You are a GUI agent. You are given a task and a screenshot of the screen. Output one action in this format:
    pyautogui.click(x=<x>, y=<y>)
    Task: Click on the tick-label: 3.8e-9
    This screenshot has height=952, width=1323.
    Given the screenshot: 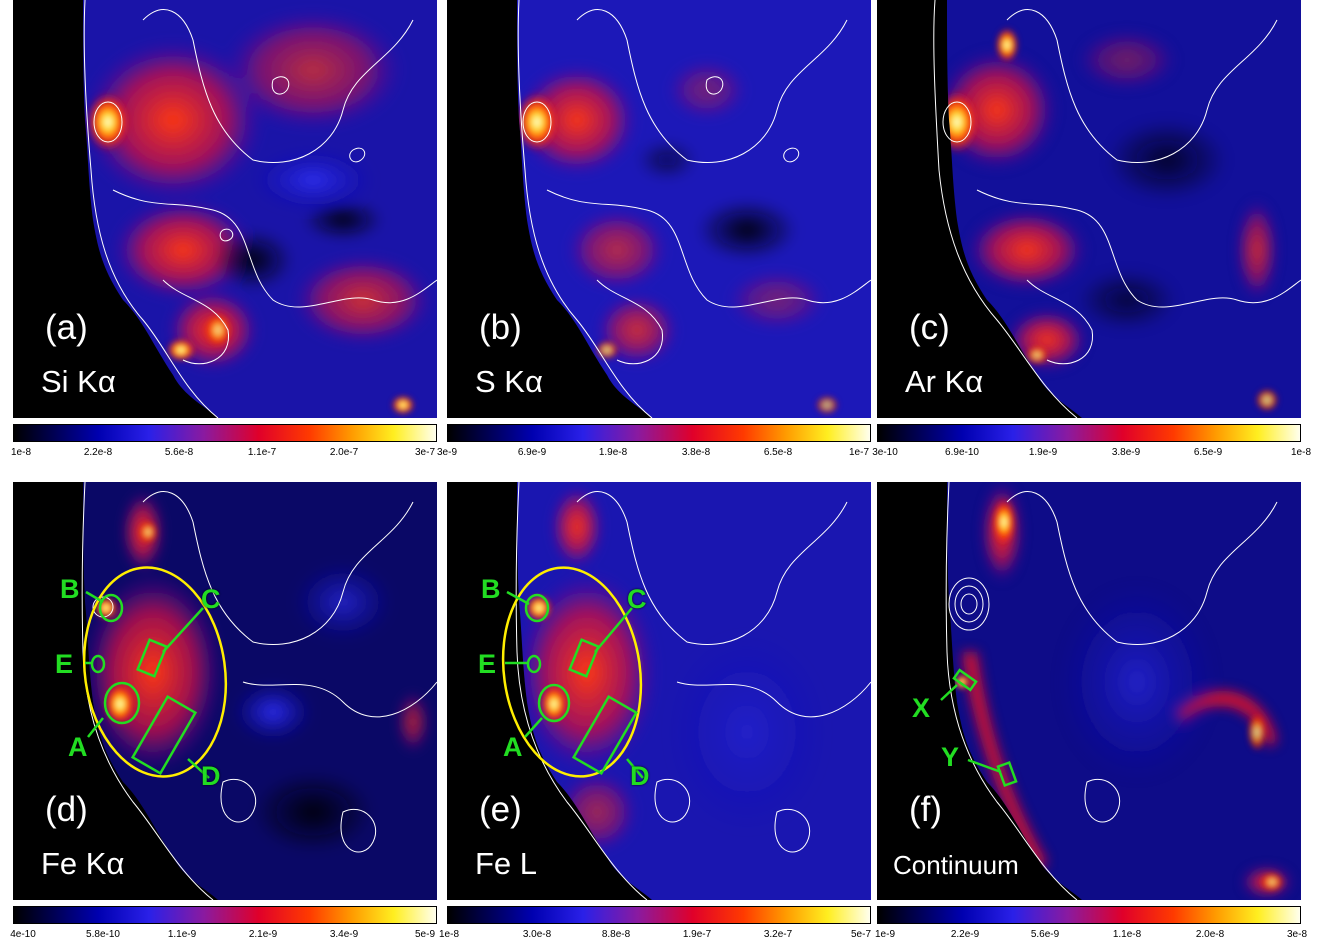 What is the action you would take?
    pyautogui.click(x=1126, y=452)
    